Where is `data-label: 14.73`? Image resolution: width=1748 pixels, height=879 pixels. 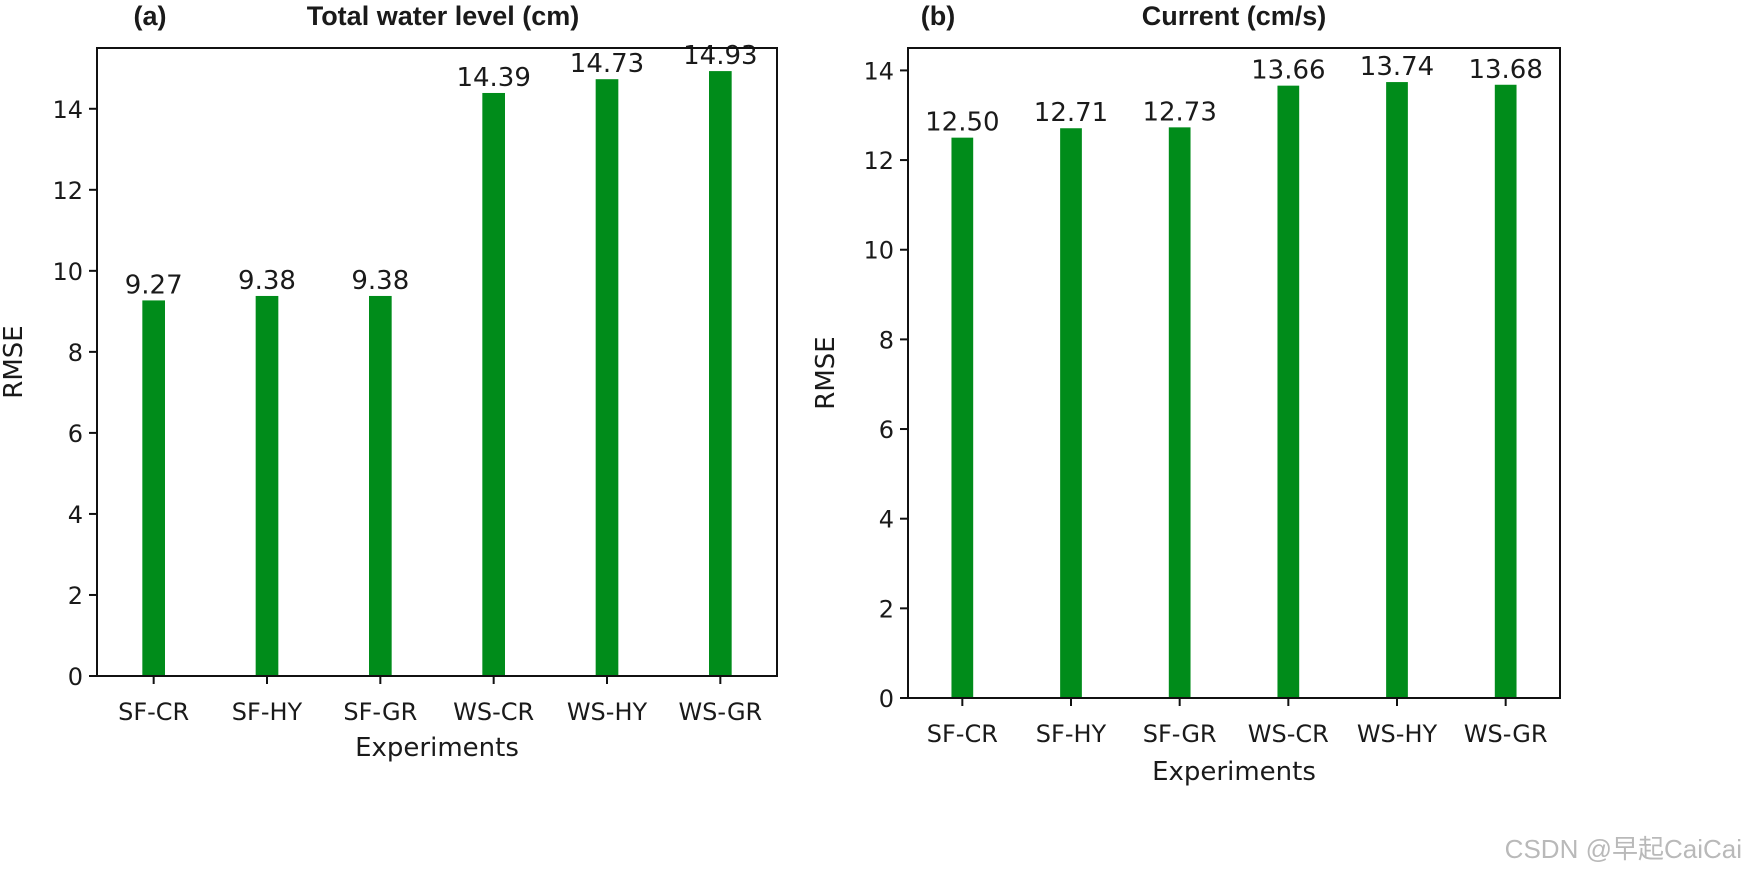
data-label: 14.73 is located at coordinates (607, 64).